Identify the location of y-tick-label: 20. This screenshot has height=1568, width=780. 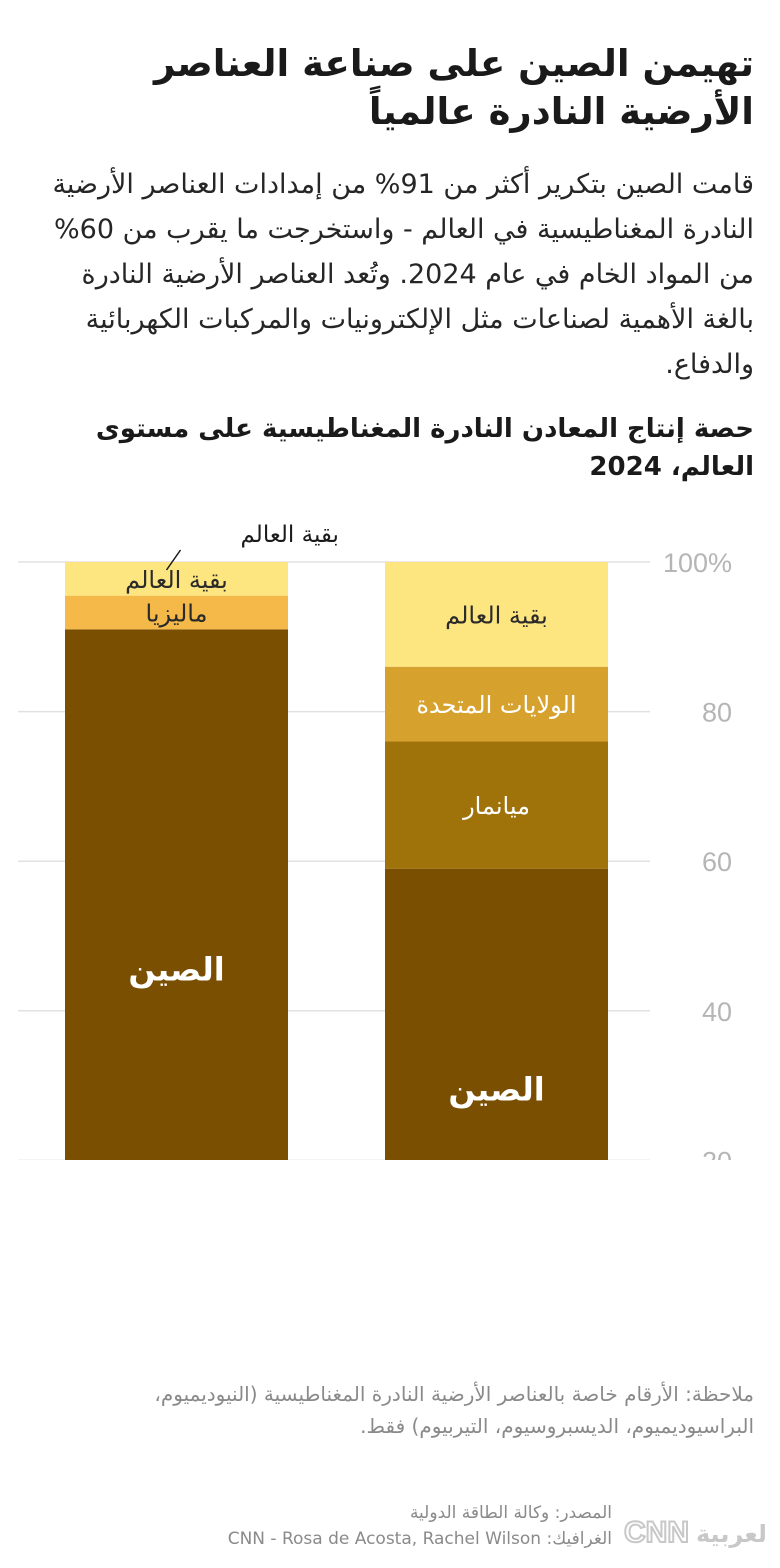
(717, 1153).